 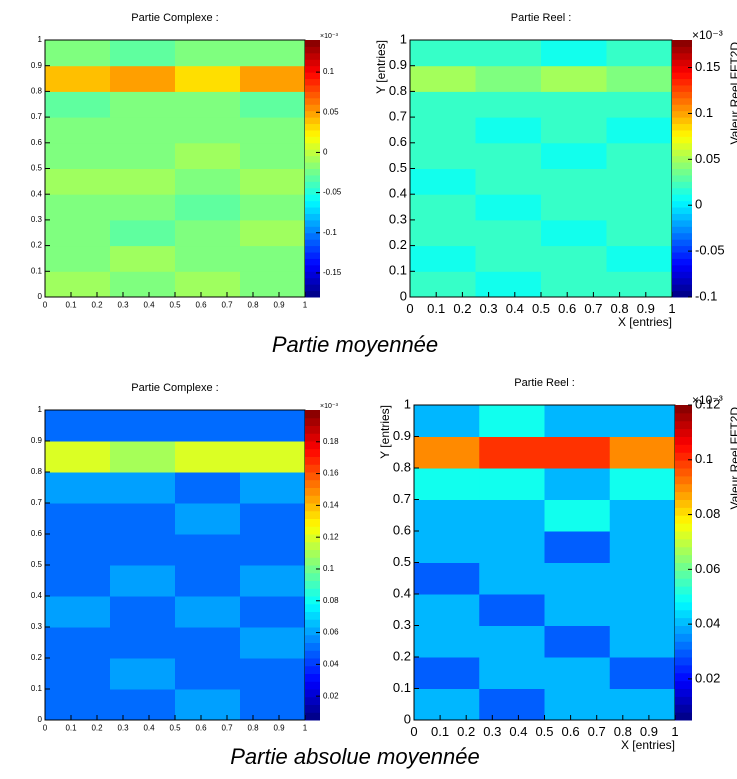 I want to click on colorbar-tick-label: 0.15, so click(x=707, y=66).